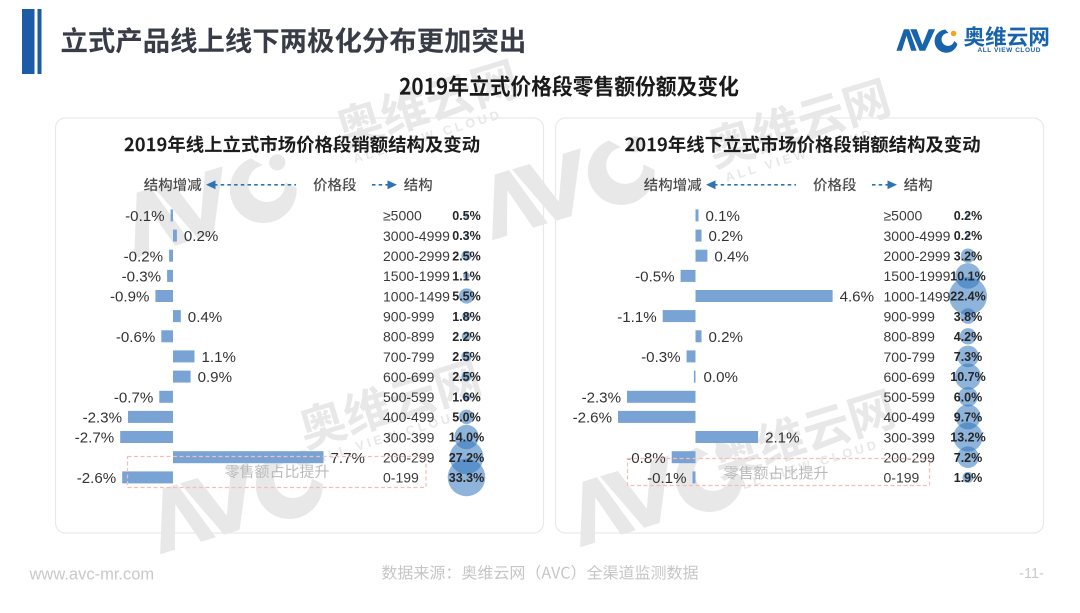  What do you see at coordinates (466, 397) in the screenshot?
I see `svg-text: 1.6%` at bounding box center [466, 397].